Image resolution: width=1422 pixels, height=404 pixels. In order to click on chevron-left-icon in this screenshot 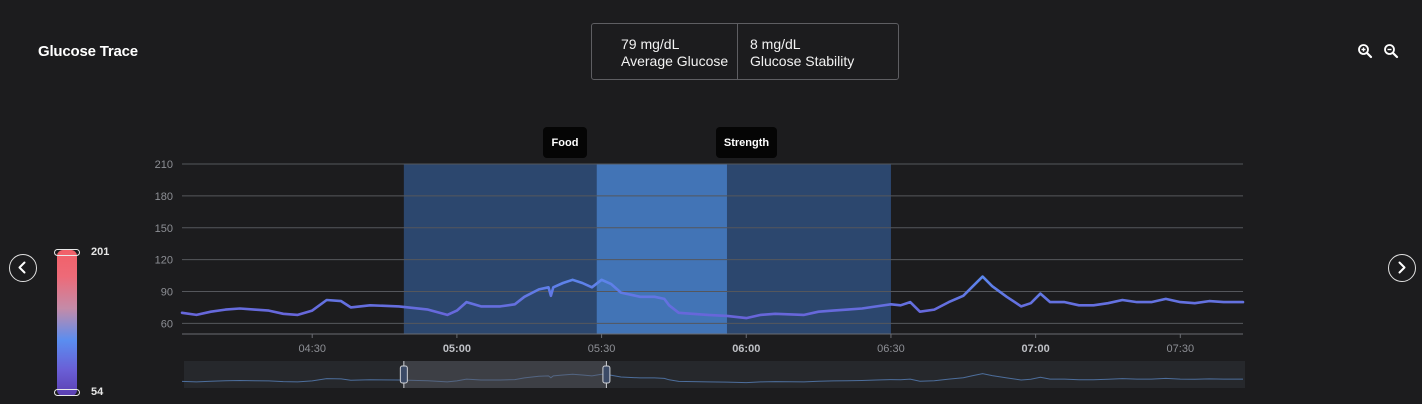, I will do `click(22, 267)`.